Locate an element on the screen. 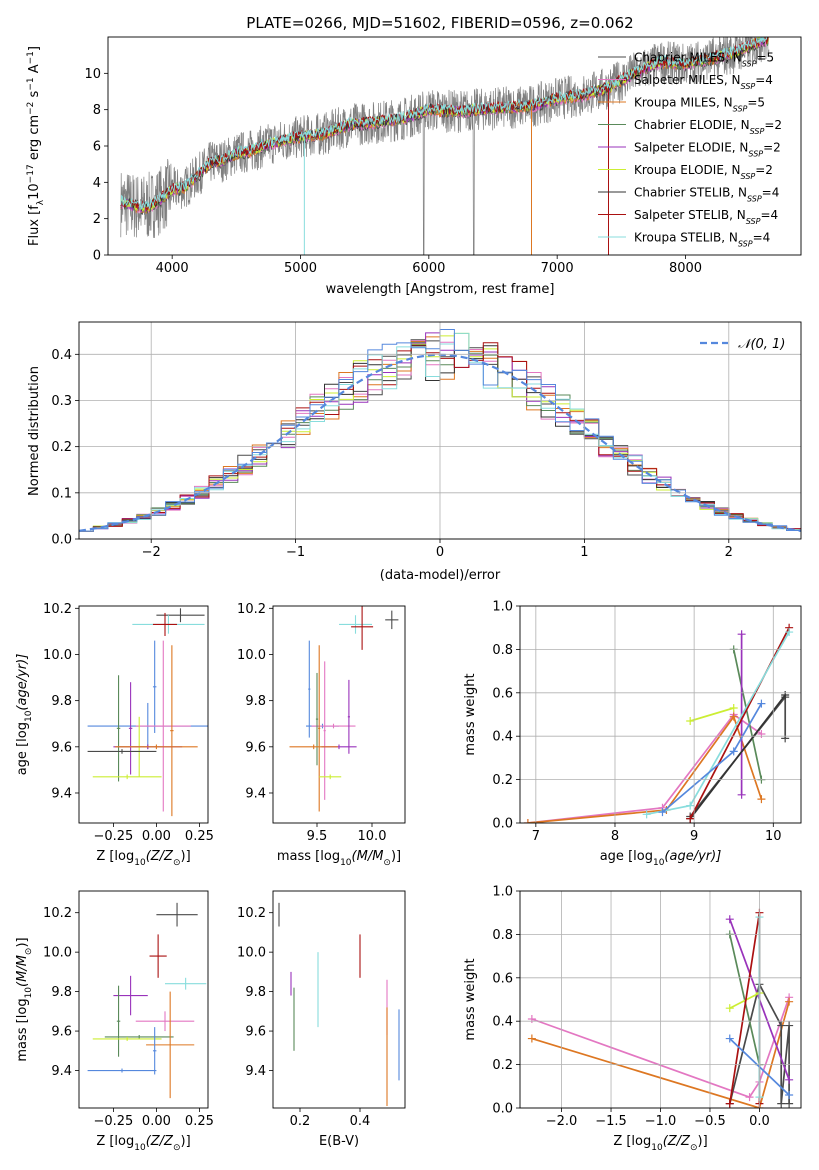  x-axis-label: (data-model)/error is located at coordinates (440, 575).